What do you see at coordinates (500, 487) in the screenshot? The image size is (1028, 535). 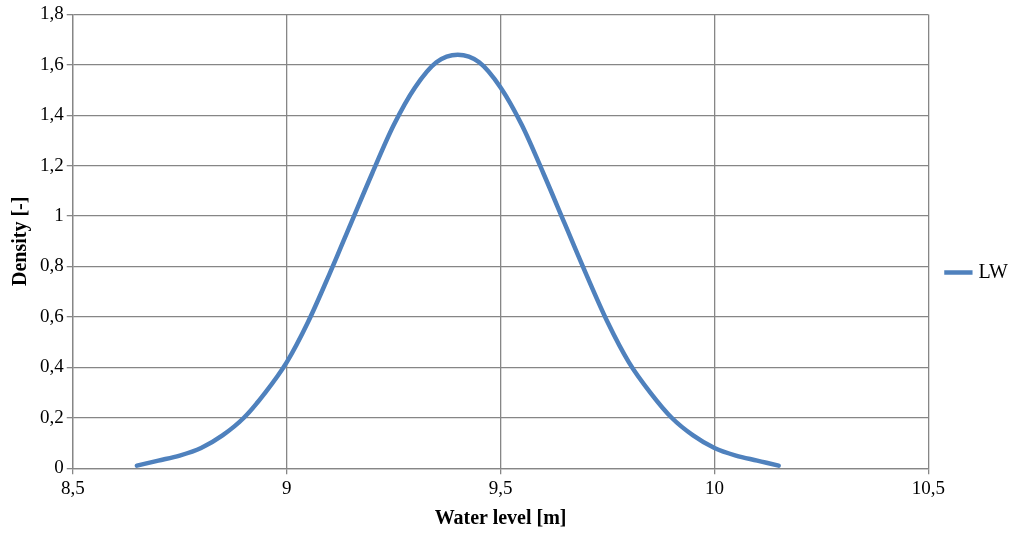 I see `x-tick-label: 9,5` at bounding box center [500, 487].